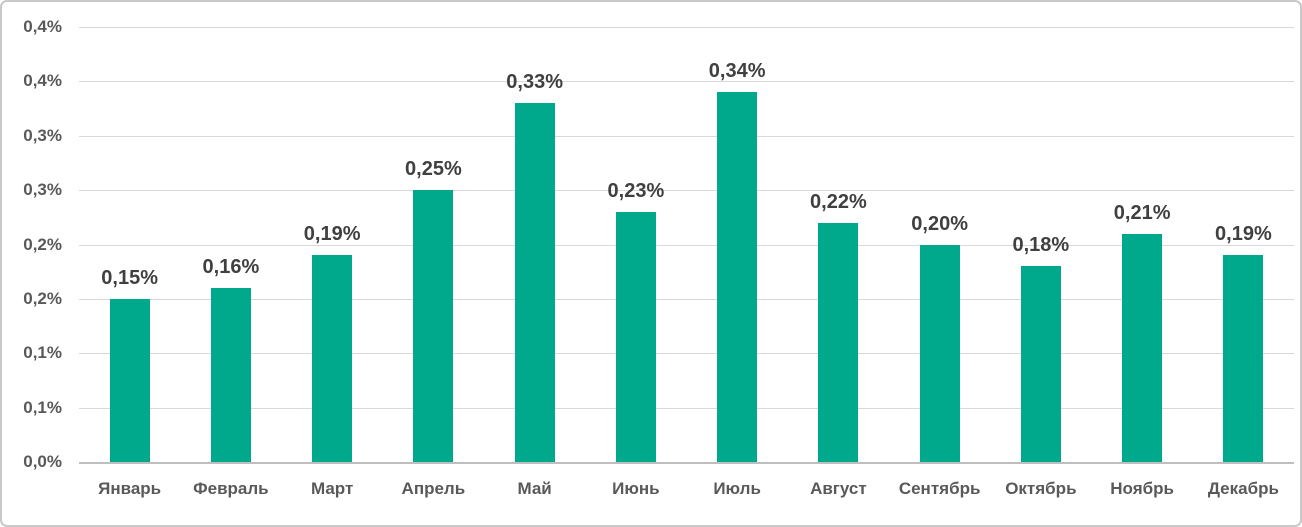  Describe the element at coordinates (433, 488) in the screenshot. I see `x-tick-label: Апрель` at that location.